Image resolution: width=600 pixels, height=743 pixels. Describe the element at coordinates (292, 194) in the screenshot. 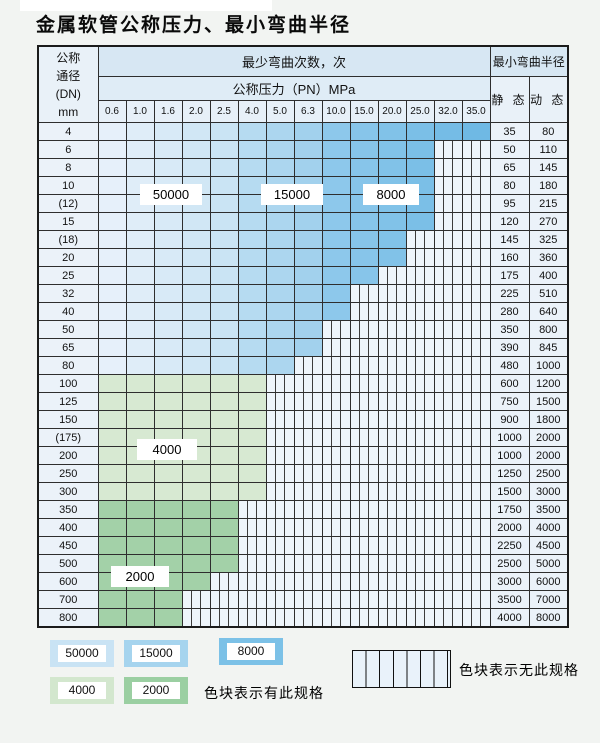

I see `cycles-label-15000: 15000` at that location.